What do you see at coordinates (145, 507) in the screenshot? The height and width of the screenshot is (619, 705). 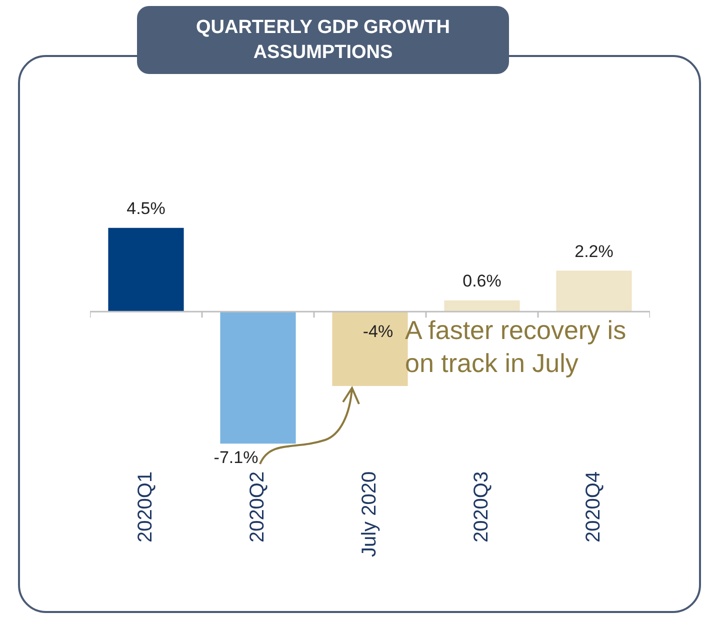 I see `x-tick-label: 2020Q1` at bounding box center [145, 507].